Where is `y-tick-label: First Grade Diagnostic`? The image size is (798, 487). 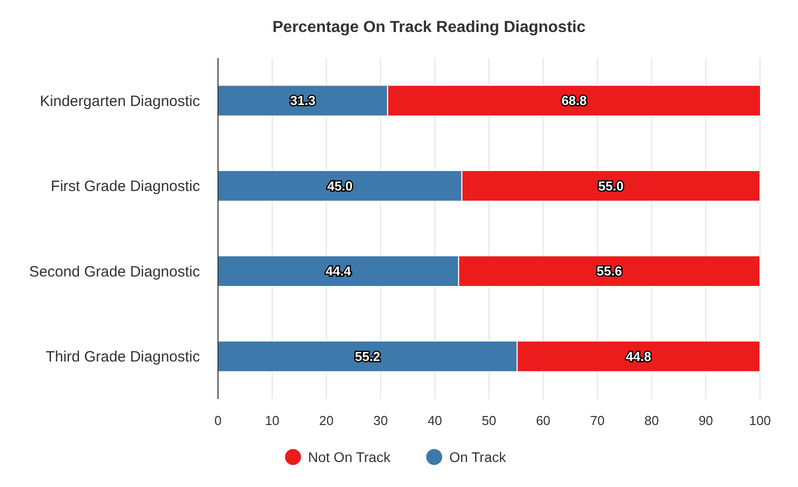
y-tick-label: First Grade Diagnostic is located at coordinates (125, 187).